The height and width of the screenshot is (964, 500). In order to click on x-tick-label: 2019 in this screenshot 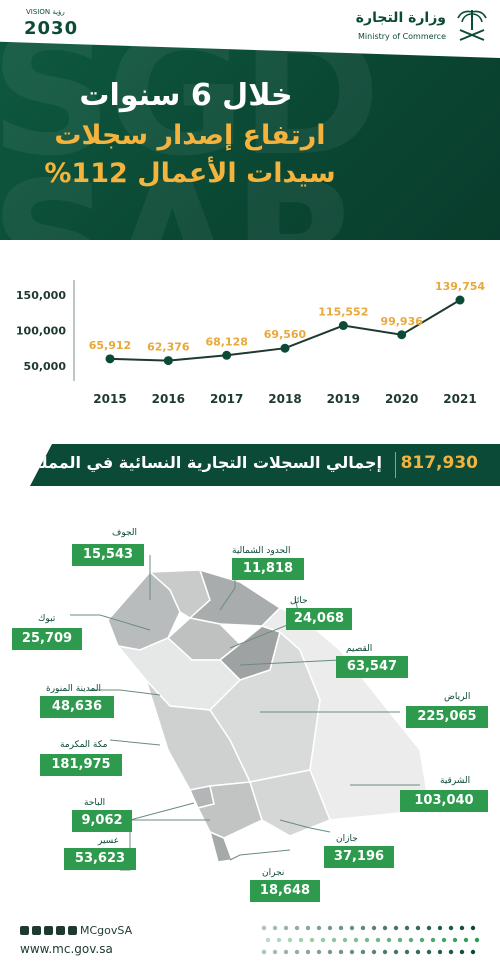, I will do `click(343, 399)`.